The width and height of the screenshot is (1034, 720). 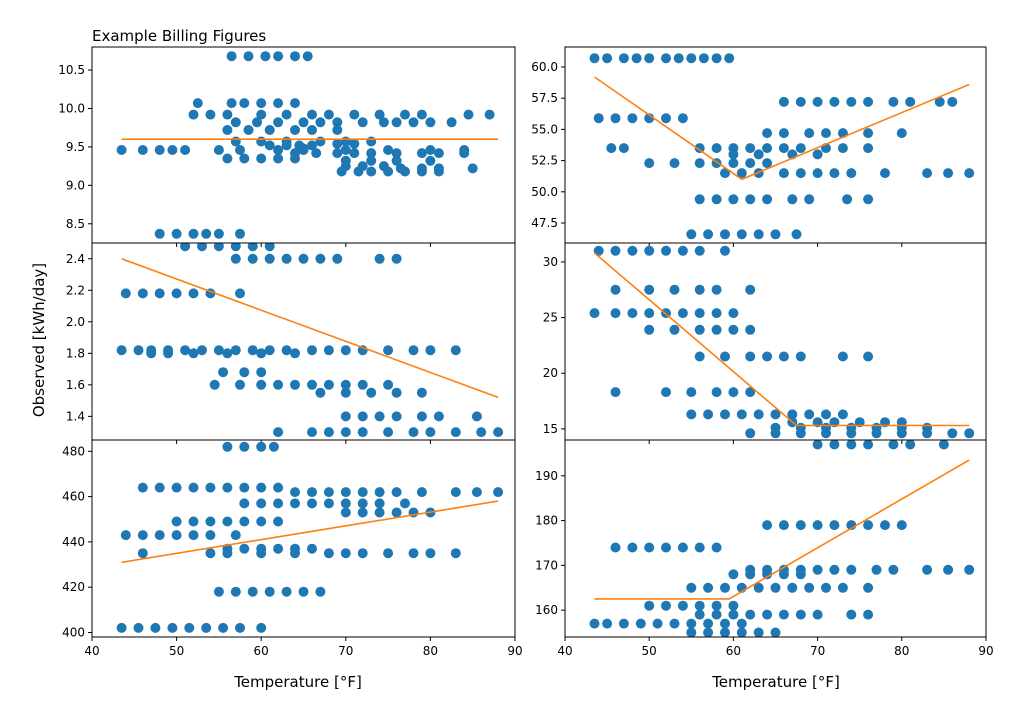 What do you see at coordinates (546, 565) in the screenshot?
I see `y-tick-label: 170` at bounding box center [546, 565].